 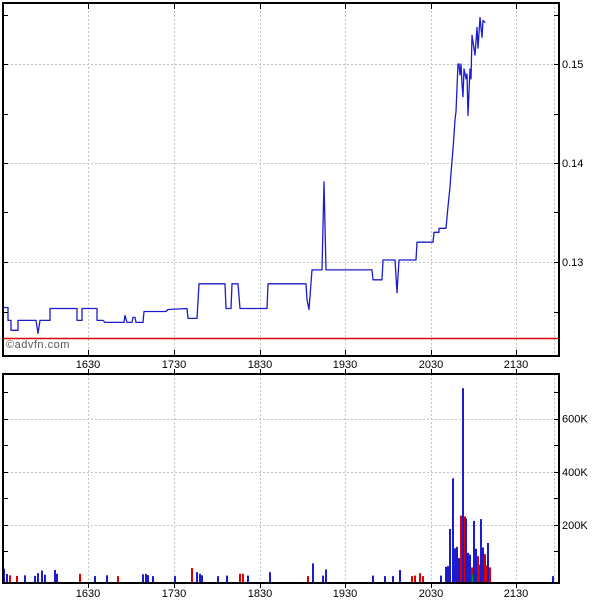 What do you see at coordinates (572, 164) in the screenshot?
I see `price-axis-label: 0.14` at bounding box center [572, 164].